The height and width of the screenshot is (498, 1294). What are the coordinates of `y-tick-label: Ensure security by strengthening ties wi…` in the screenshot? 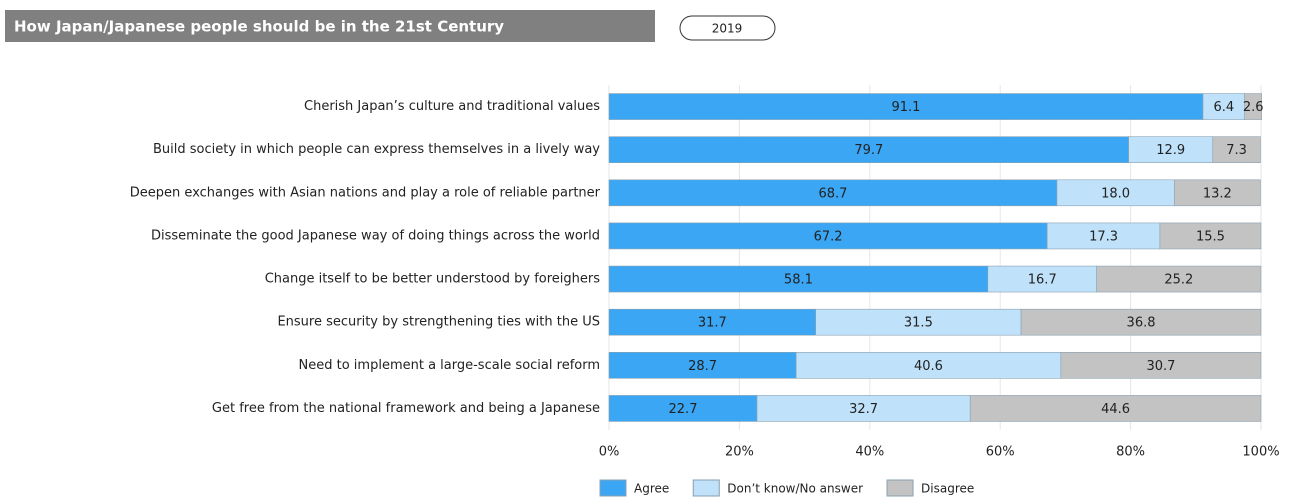 It's located at (438, 322).